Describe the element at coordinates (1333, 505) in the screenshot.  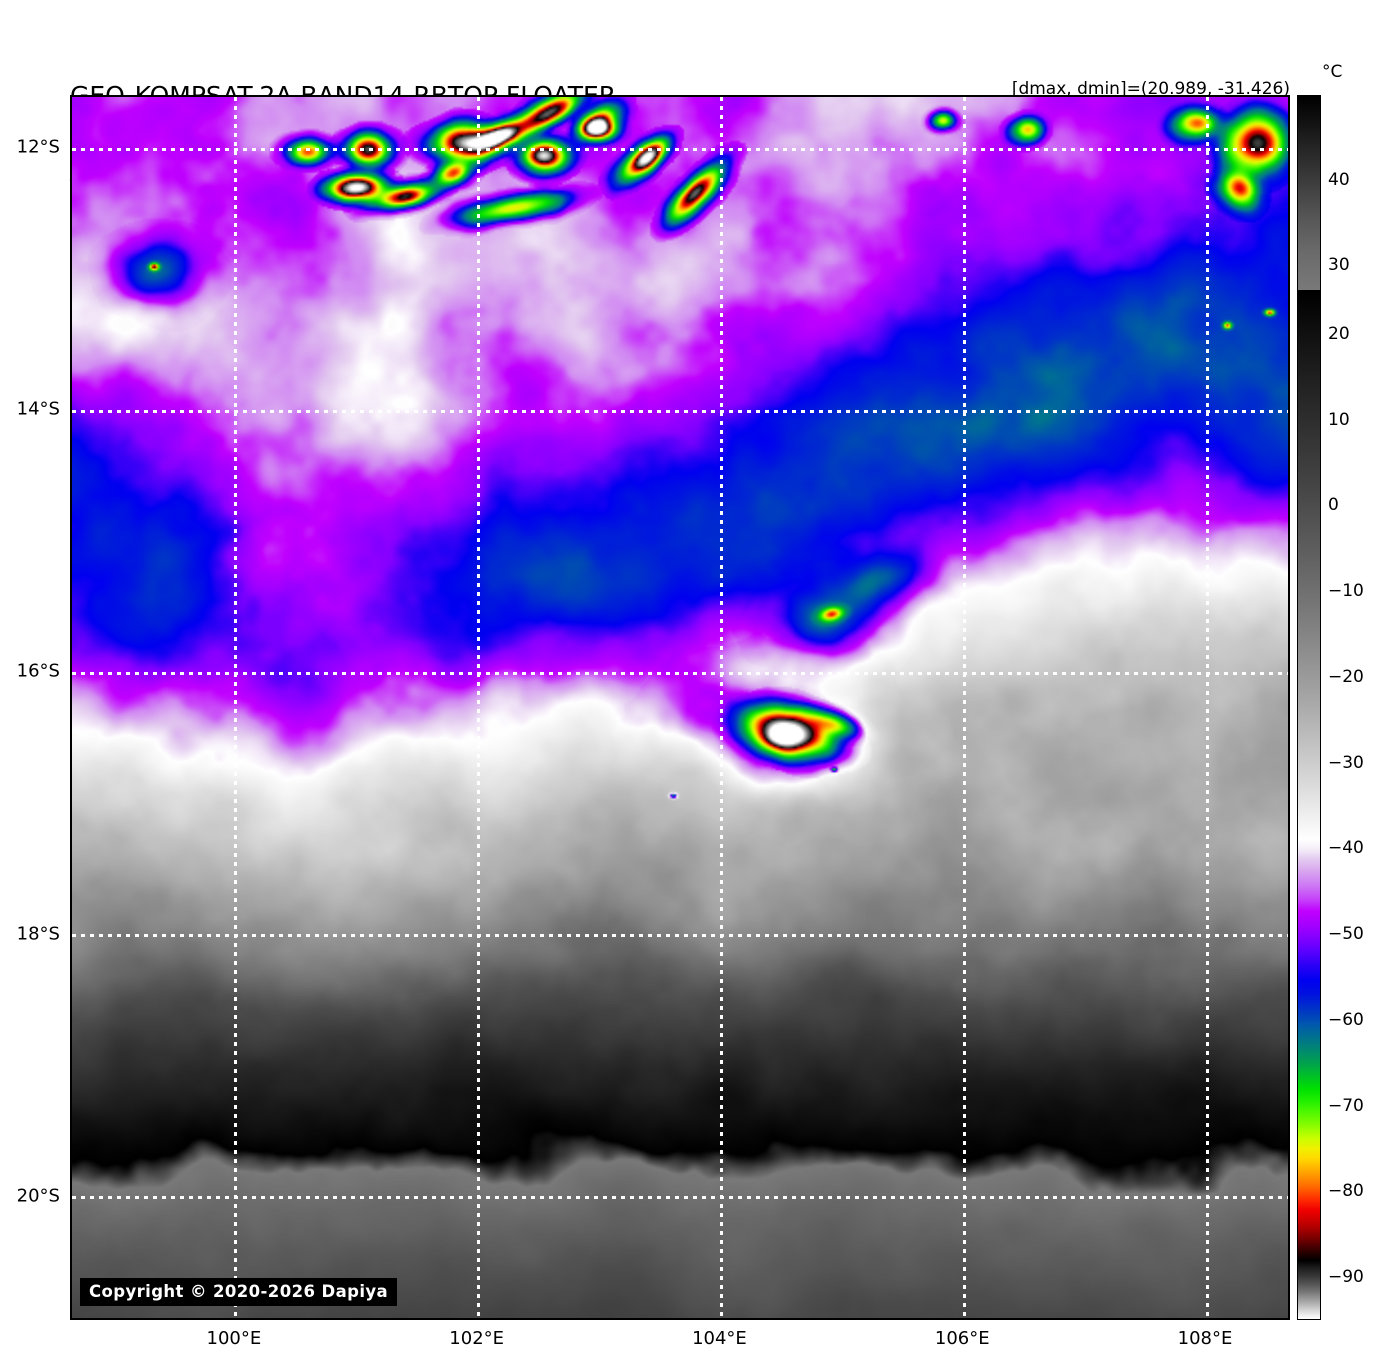
I see `colorbar-tick-0: 0` at that location.